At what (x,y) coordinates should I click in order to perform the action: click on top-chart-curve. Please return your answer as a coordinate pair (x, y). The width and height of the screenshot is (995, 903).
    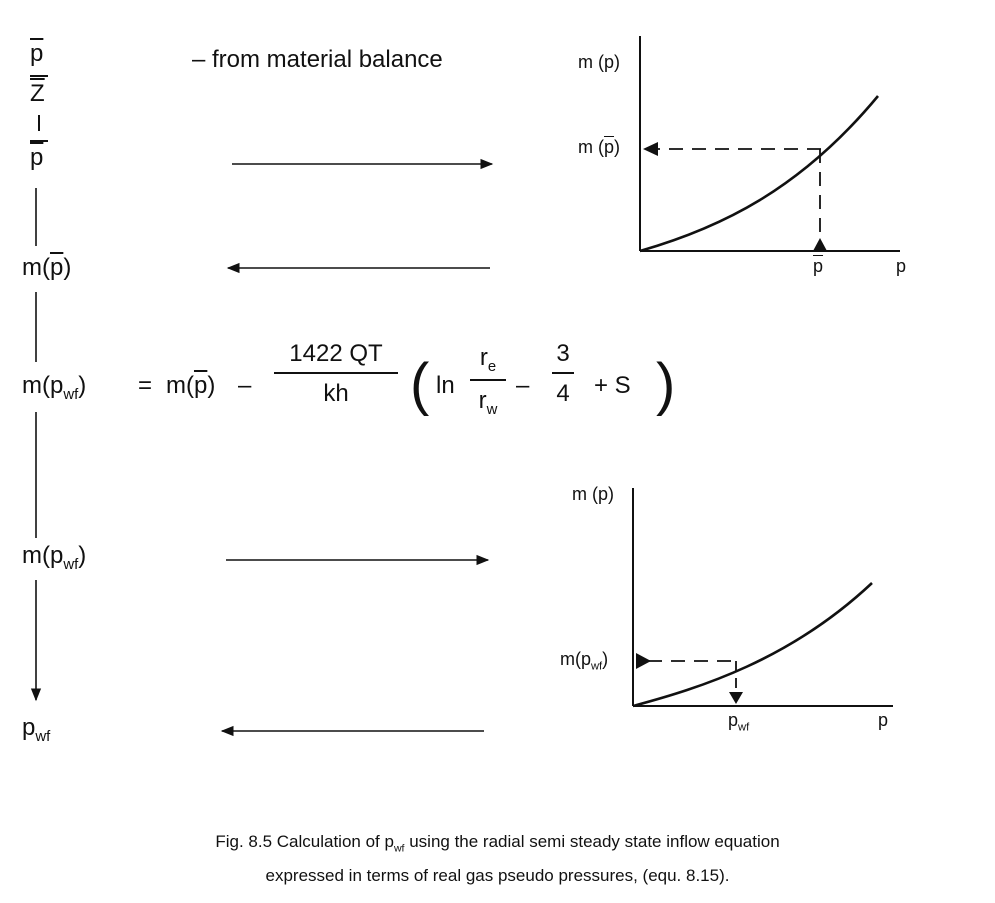
    Looking at the image, I should click on (759, 174).